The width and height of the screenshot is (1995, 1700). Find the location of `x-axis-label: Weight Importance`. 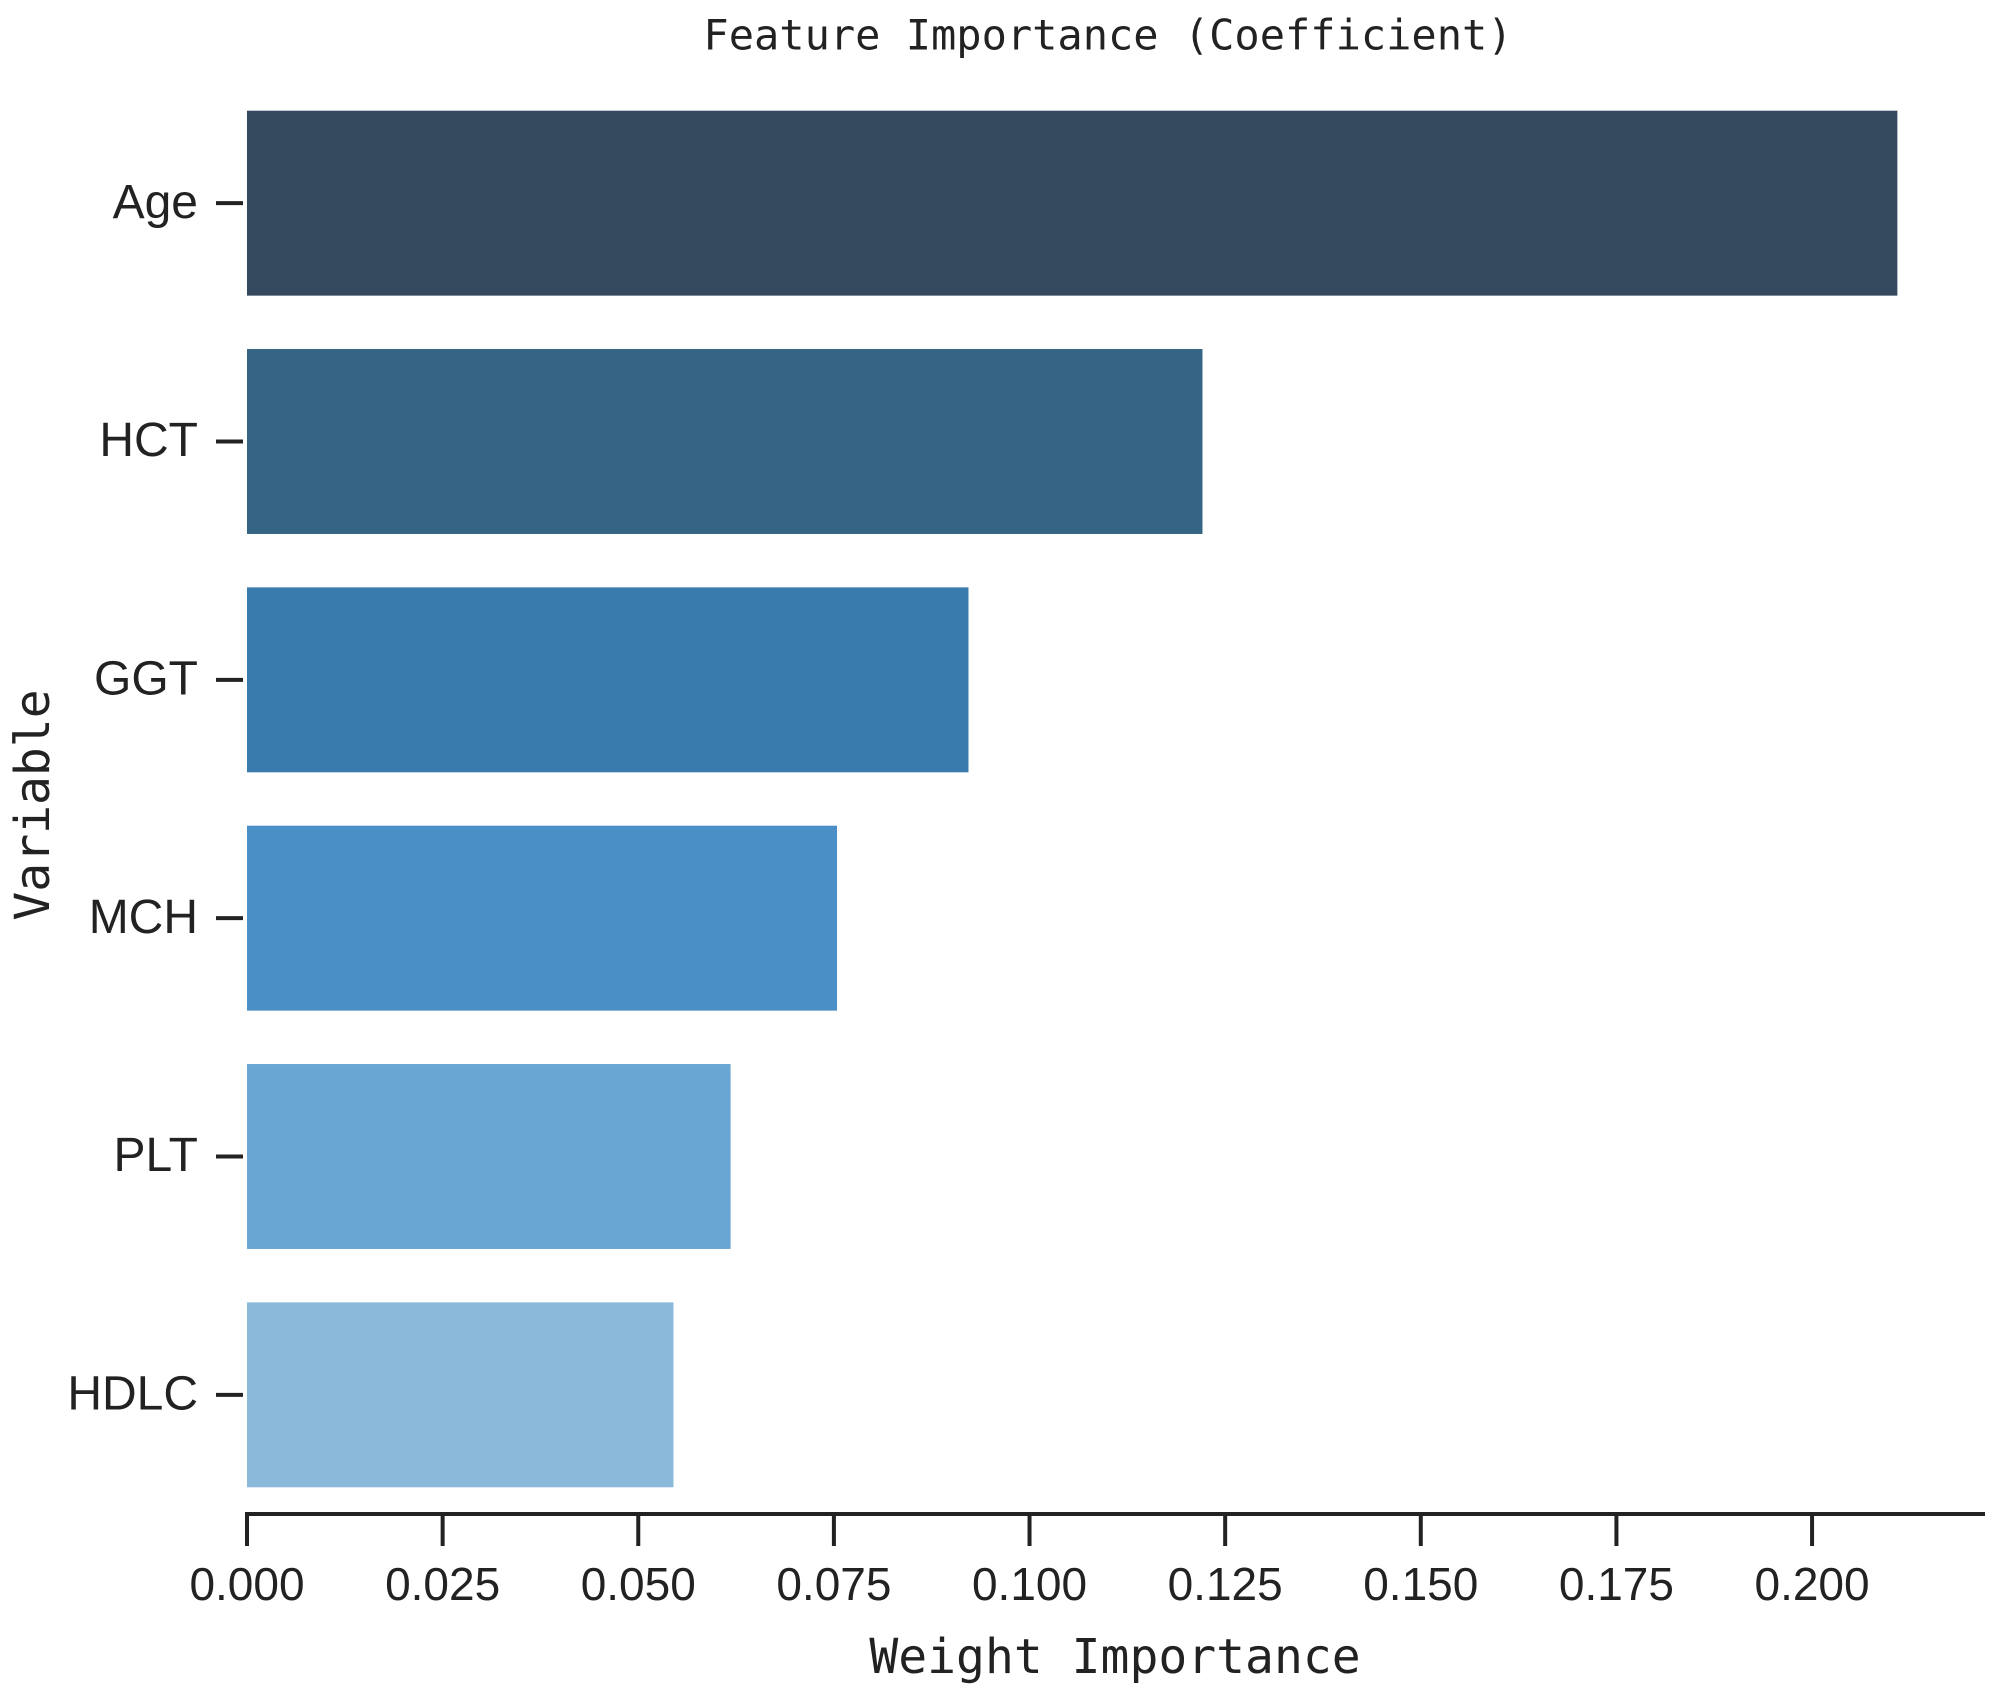

x-axis-label: Weight Importance is located at coordinates (1114, 1657).